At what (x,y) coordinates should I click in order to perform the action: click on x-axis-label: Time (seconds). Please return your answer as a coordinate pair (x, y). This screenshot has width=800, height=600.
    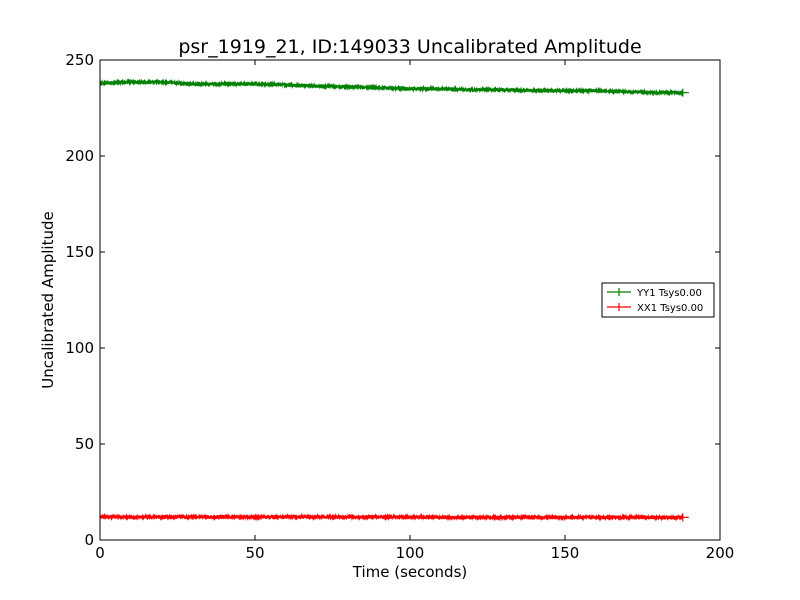
    Looking at the image, I should click on (410, 572).